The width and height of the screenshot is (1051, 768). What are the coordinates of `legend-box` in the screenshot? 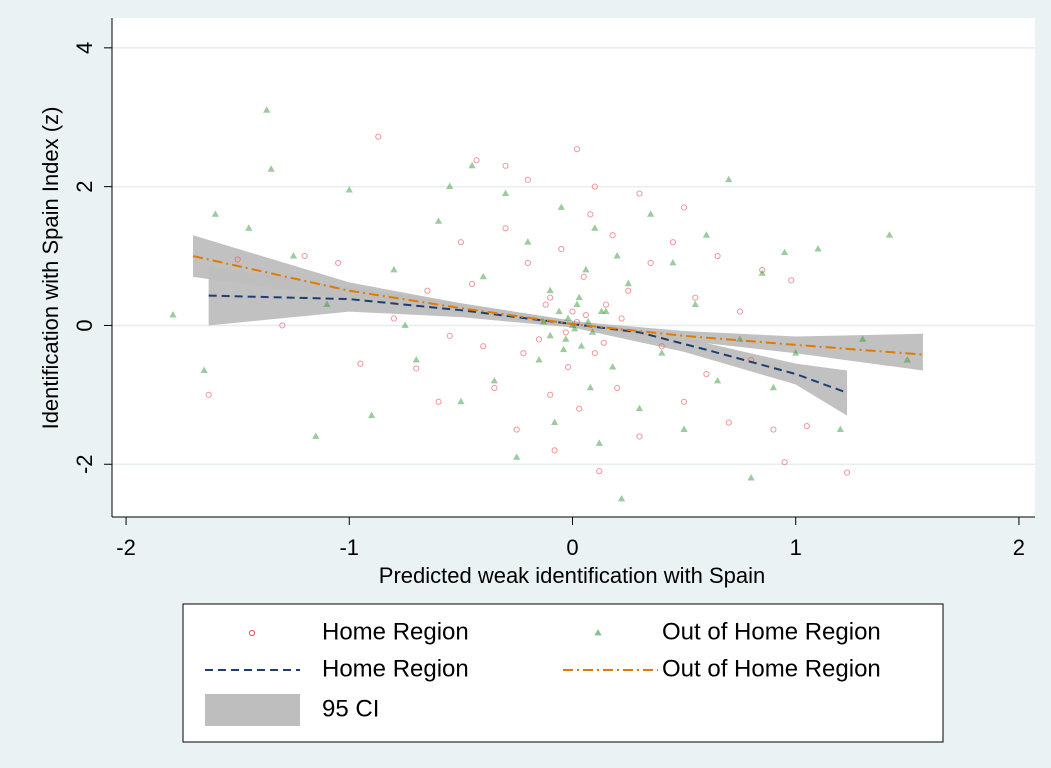 It's located at (563, 673).